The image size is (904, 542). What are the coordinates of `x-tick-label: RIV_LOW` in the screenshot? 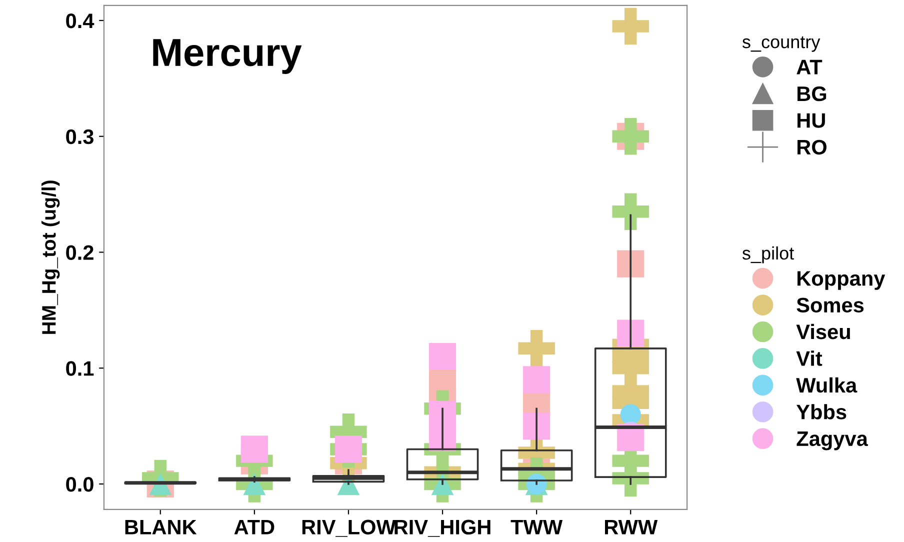 It's located at (349, 528).